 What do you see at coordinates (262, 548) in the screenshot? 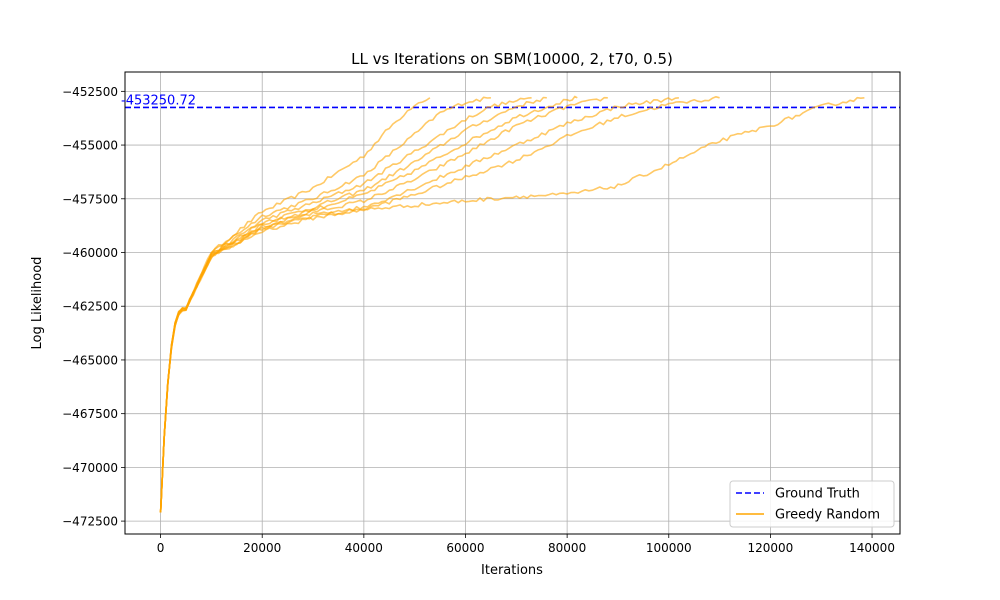
I see `x-tick-label: 20000` at bounding box center [262, 548].